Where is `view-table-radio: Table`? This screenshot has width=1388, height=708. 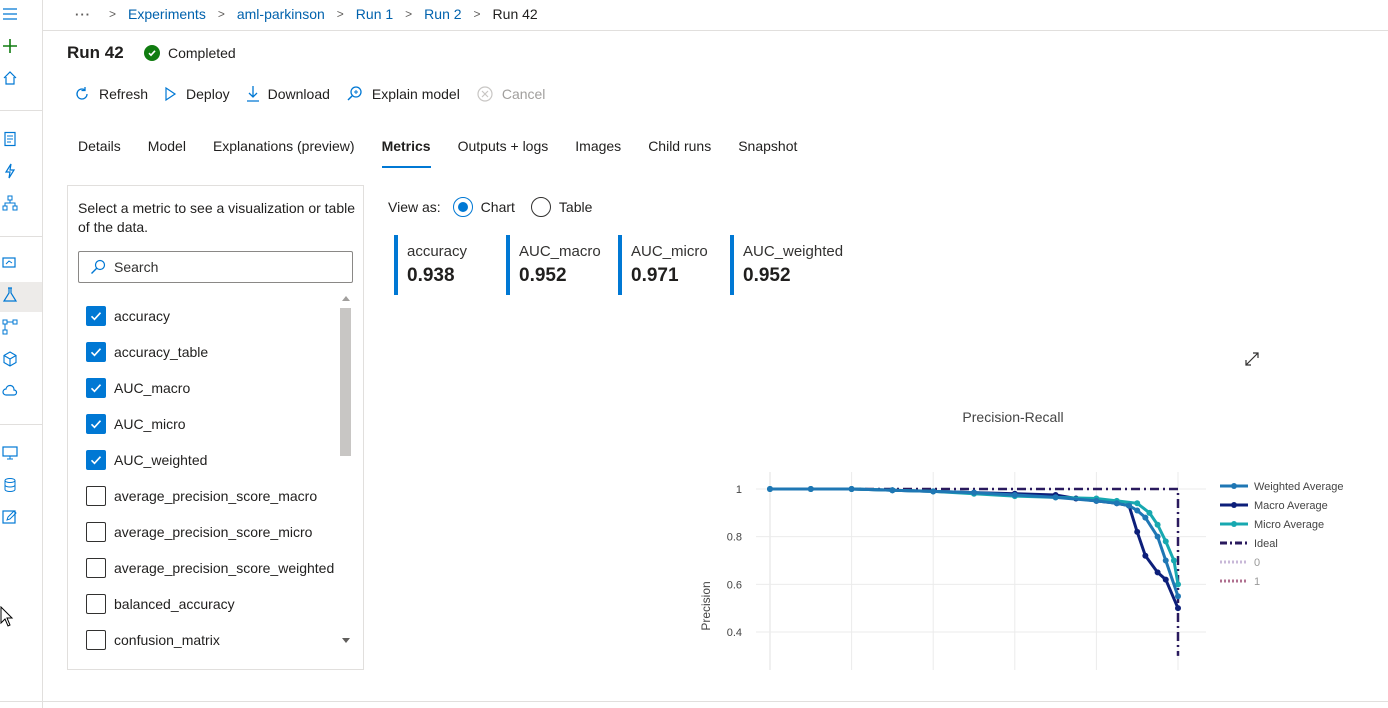
view-table-radio: Table is located at coordinates (561, 207).